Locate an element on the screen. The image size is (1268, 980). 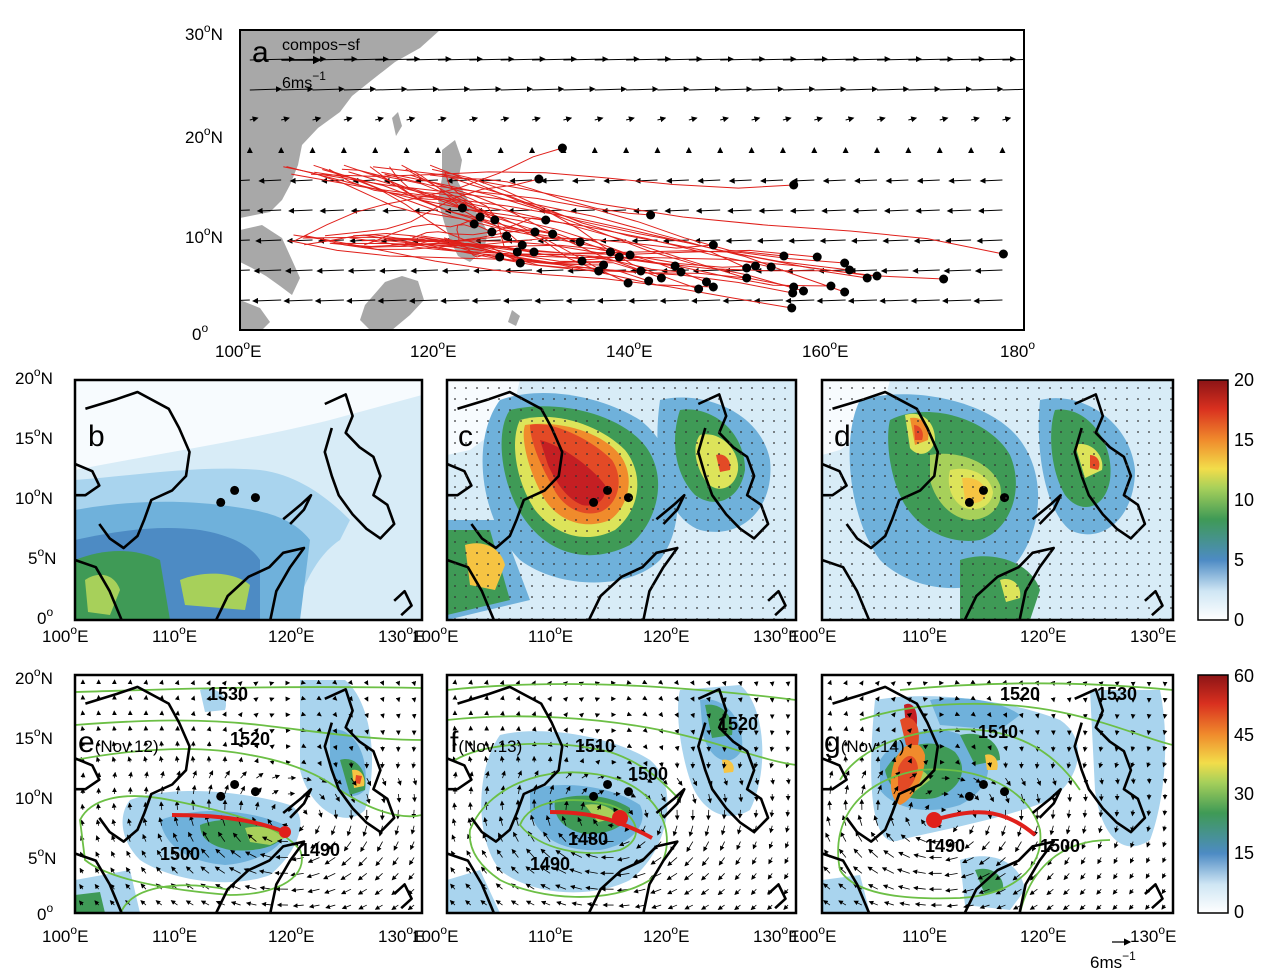
xtick-label: 110oE is located at coordinates (924, 634).